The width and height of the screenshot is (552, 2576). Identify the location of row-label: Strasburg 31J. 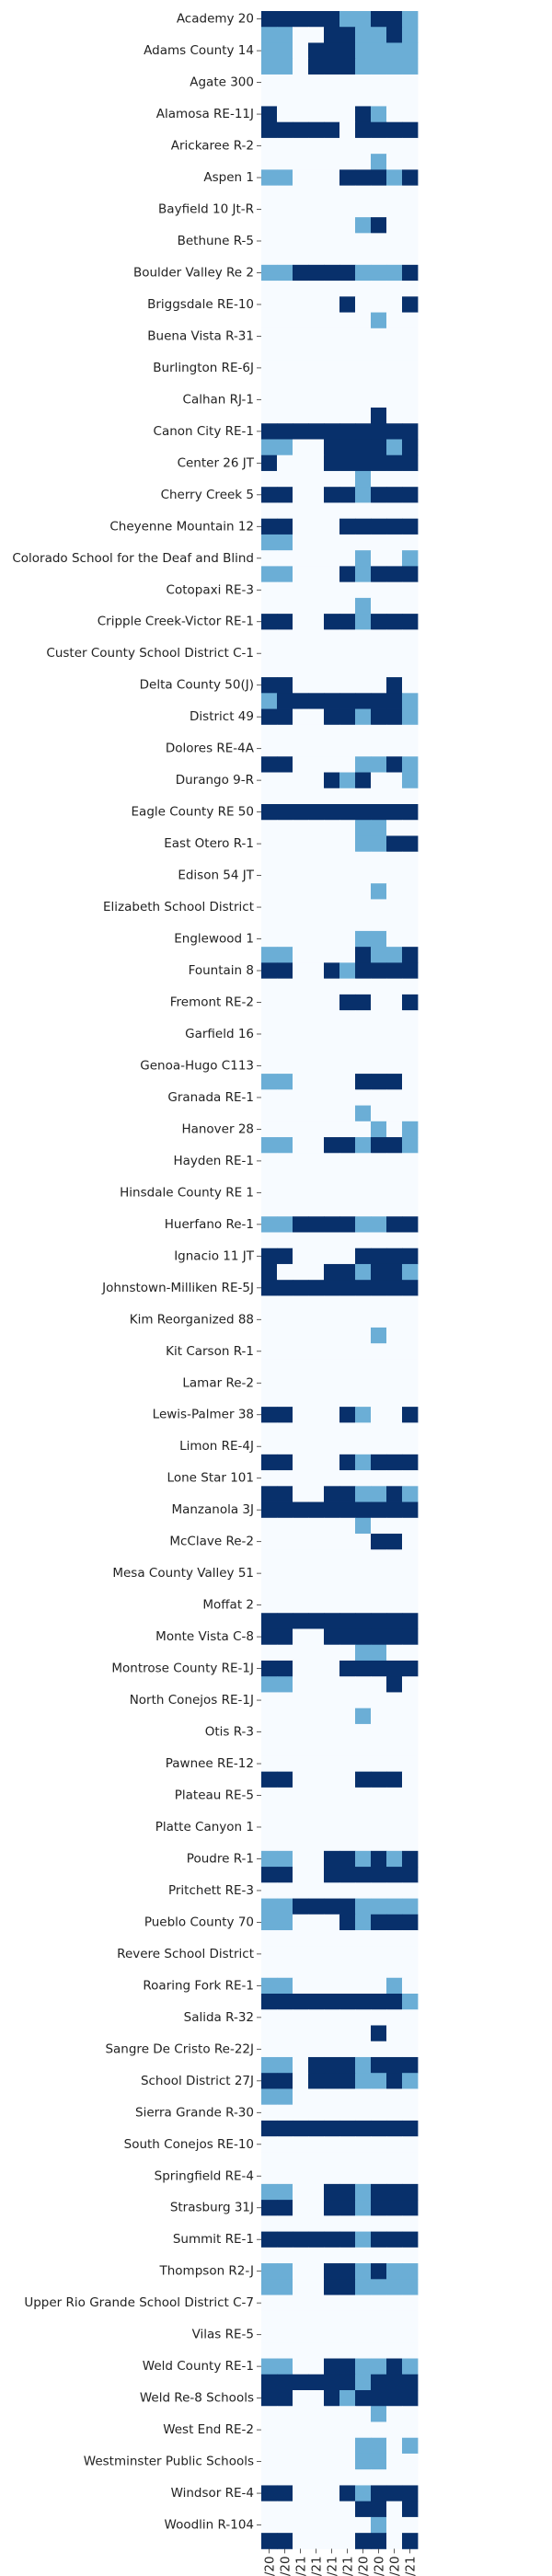
(212, 2208).